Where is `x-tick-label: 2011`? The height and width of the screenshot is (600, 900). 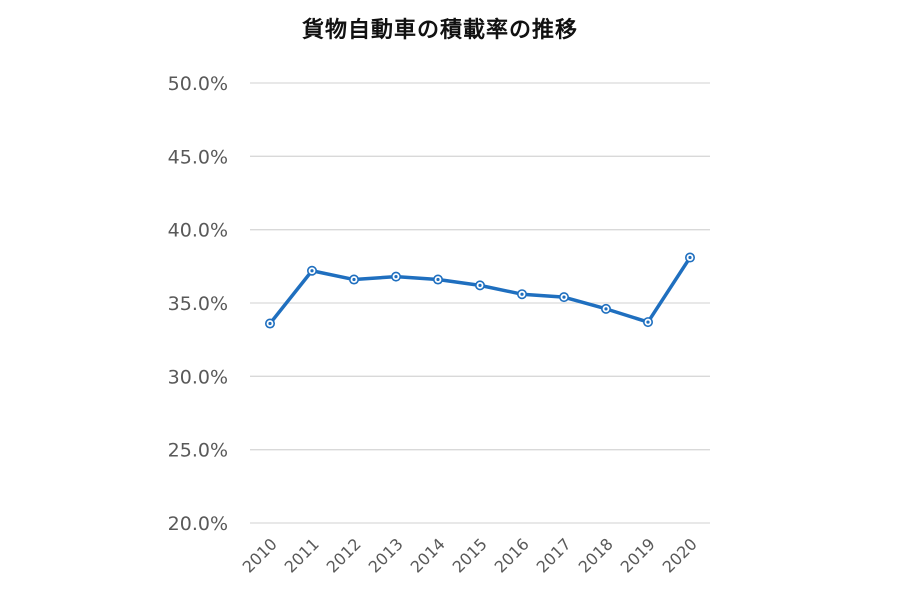 x-tick-label: 2011 is located at coordinates (302, 555).